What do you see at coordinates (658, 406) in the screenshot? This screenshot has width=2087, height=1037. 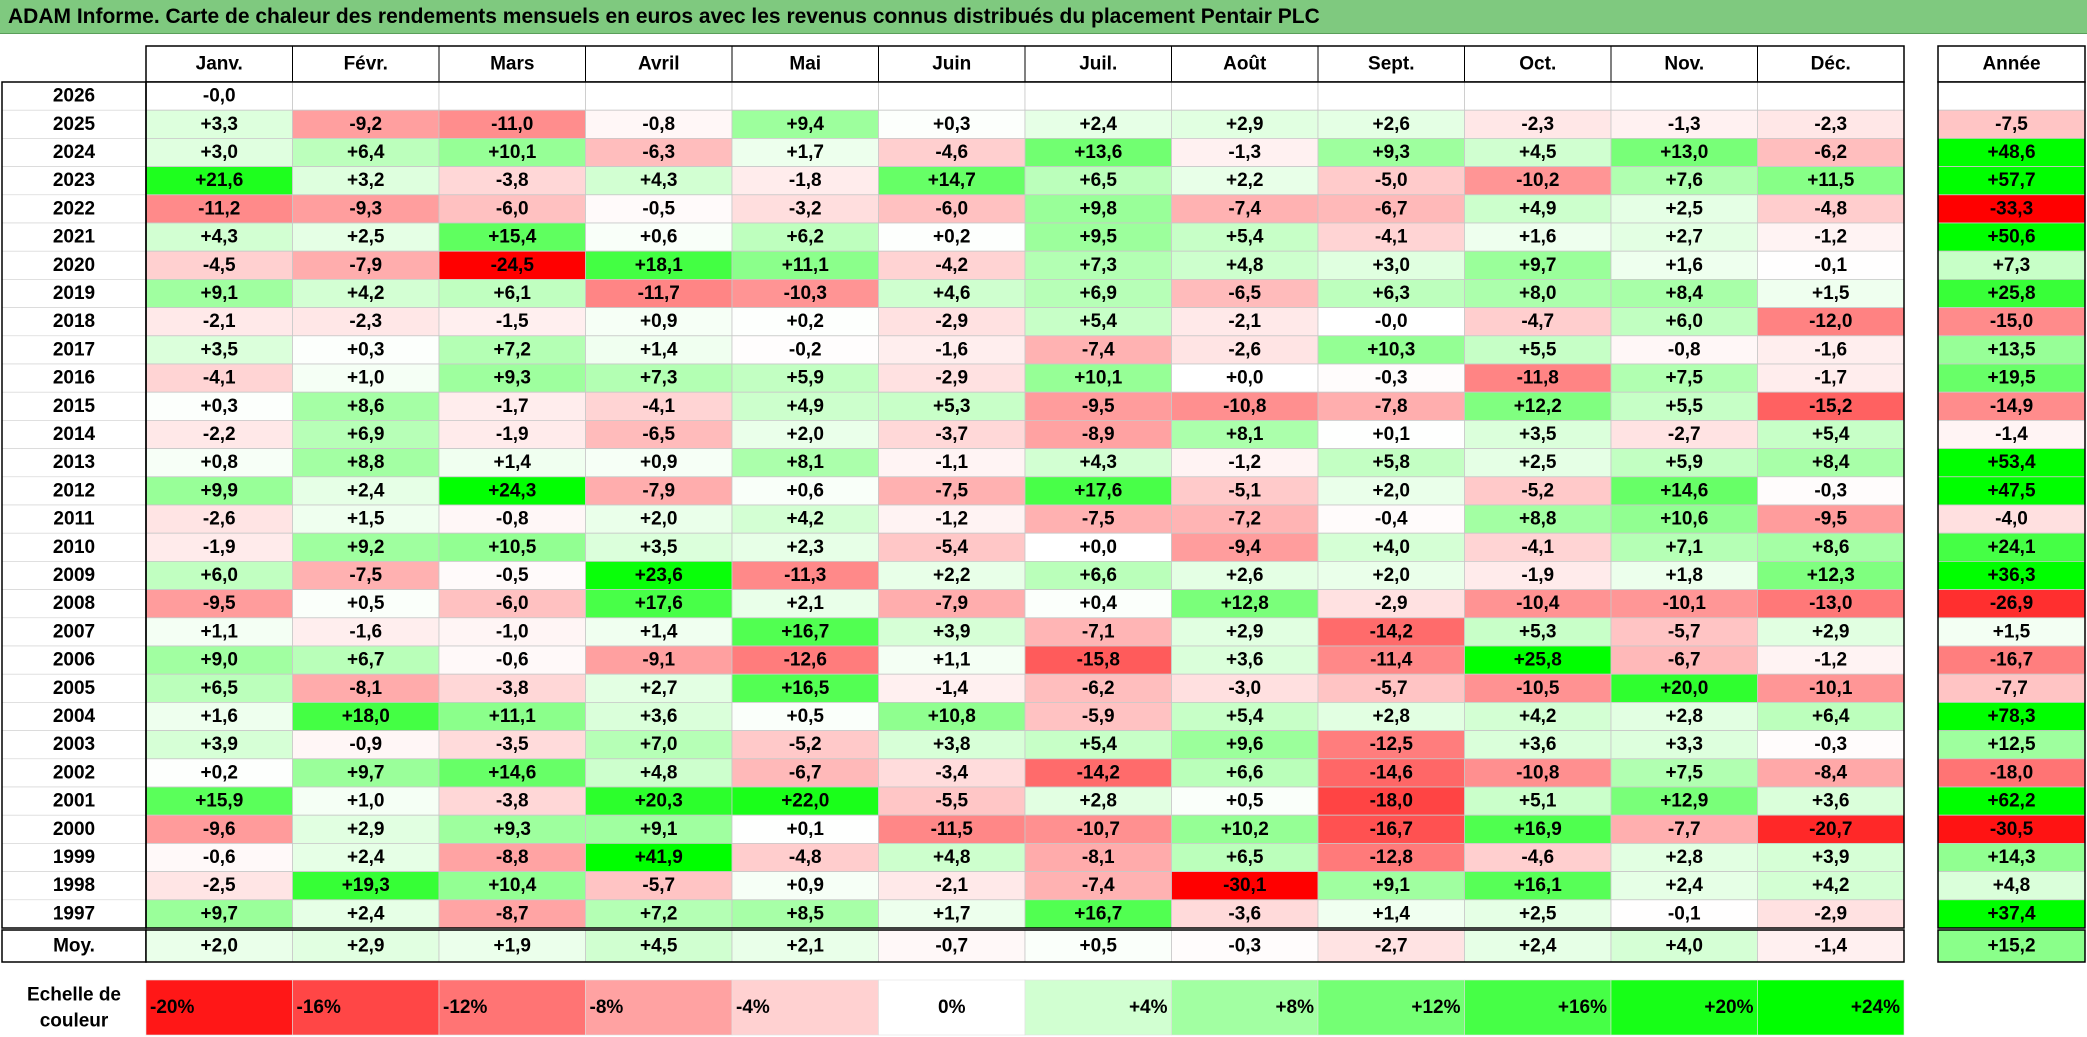 I see `heatmap-cell-value: -4,1` at bounding box center [658, 406].